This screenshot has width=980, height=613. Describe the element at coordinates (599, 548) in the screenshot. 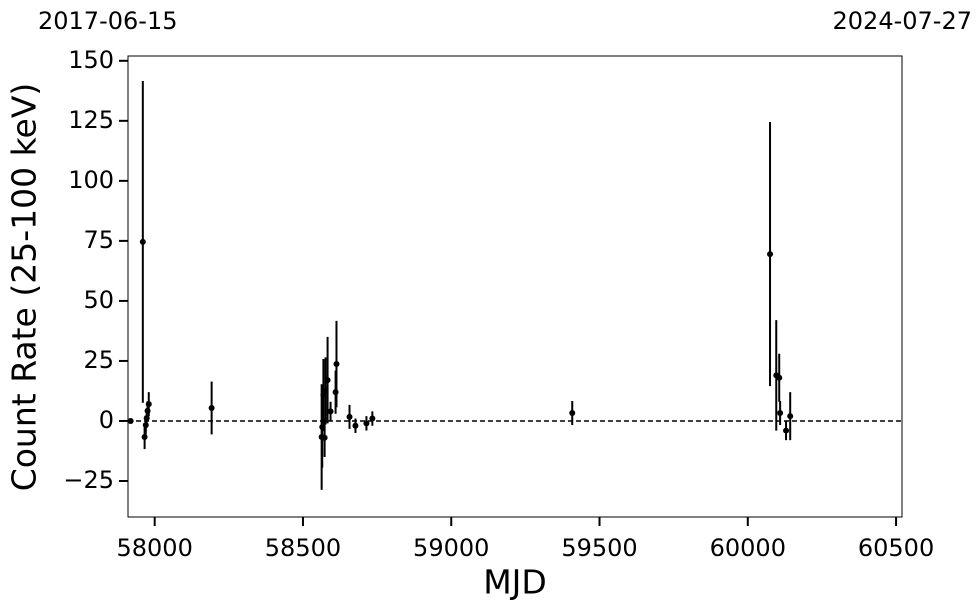

I see `x-tick-label: 59500` at that location.